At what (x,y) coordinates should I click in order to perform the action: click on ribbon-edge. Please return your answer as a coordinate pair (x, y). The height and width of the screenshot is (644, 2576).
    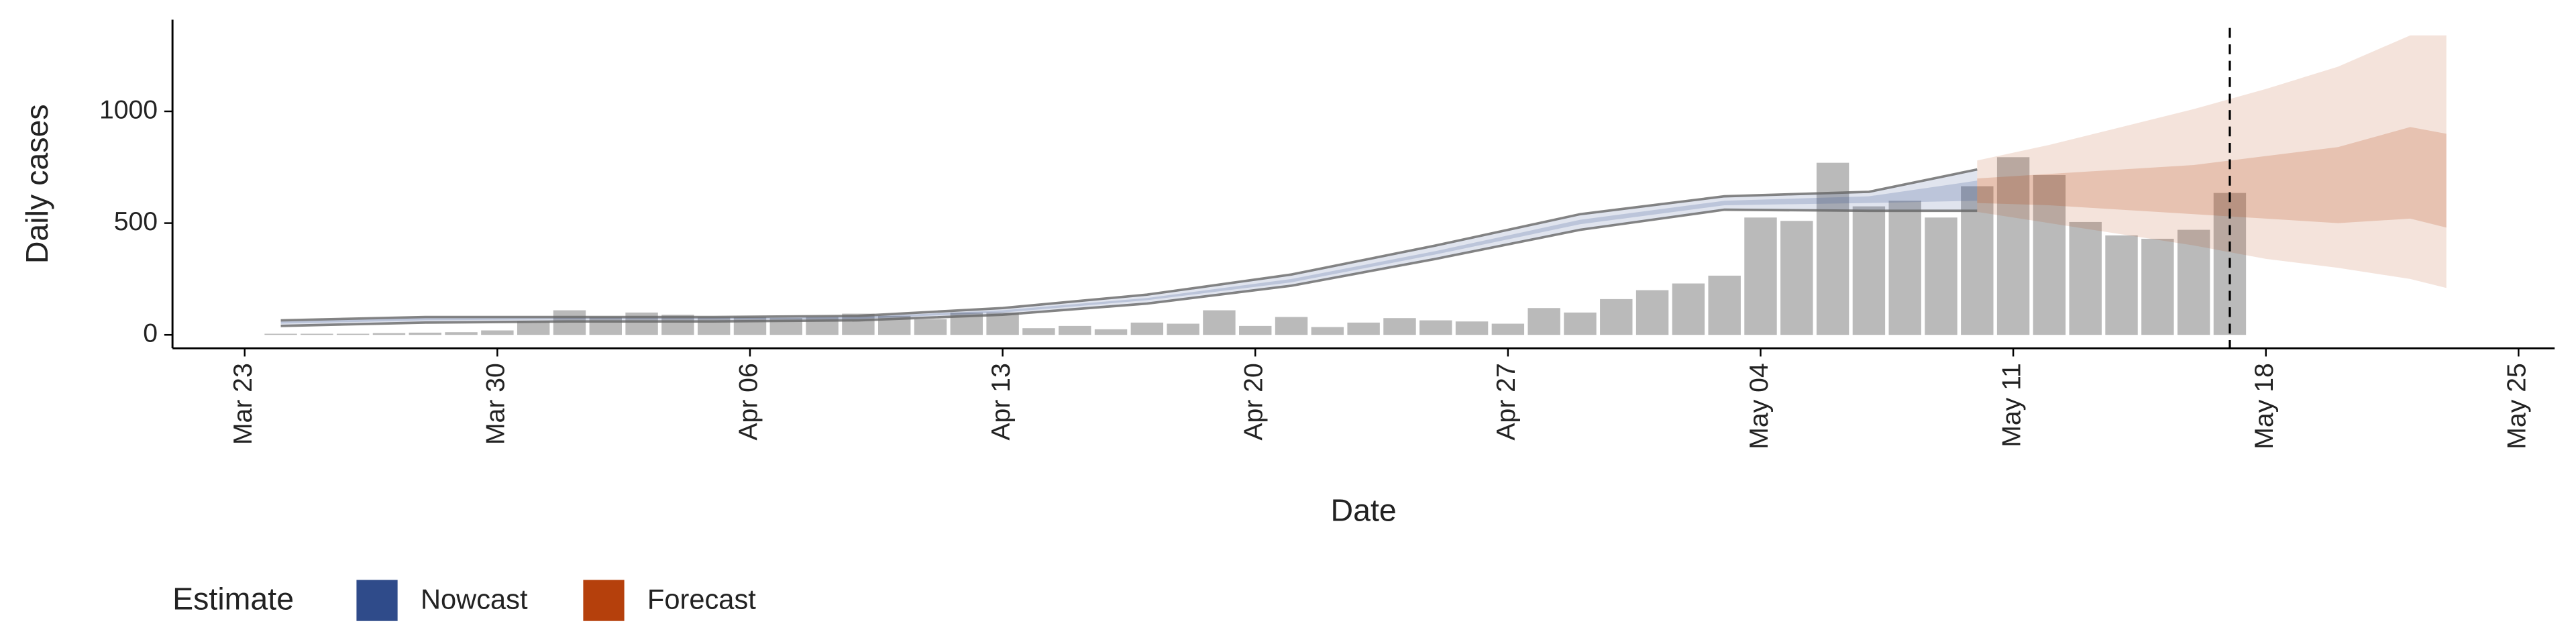
    Looking at the image, I should click on (1129, 267).